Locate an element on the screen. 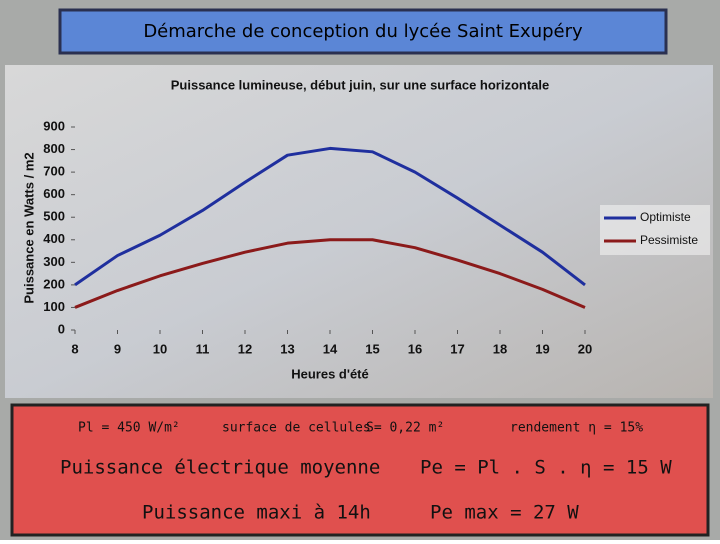 The height and width of the screenshot is (544, 720). x-tick-label: 17 is located at coordinates (457, 348).